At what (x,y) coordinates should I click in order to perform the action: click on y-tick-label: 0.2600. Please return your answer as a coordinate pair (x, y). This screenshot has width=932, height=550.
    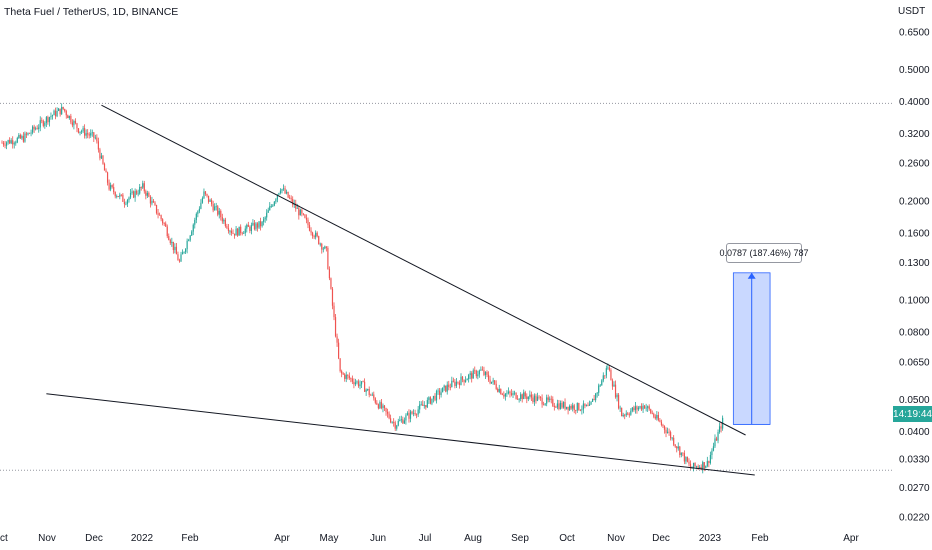
    Looking at the image, I should click on (914, 164).